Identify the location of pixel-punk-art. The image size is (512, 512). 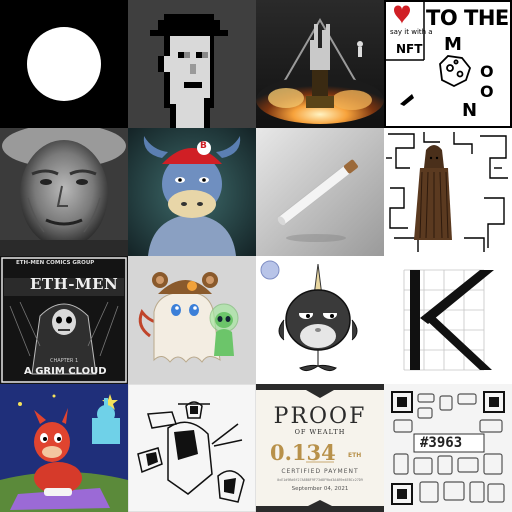
(192, 64).